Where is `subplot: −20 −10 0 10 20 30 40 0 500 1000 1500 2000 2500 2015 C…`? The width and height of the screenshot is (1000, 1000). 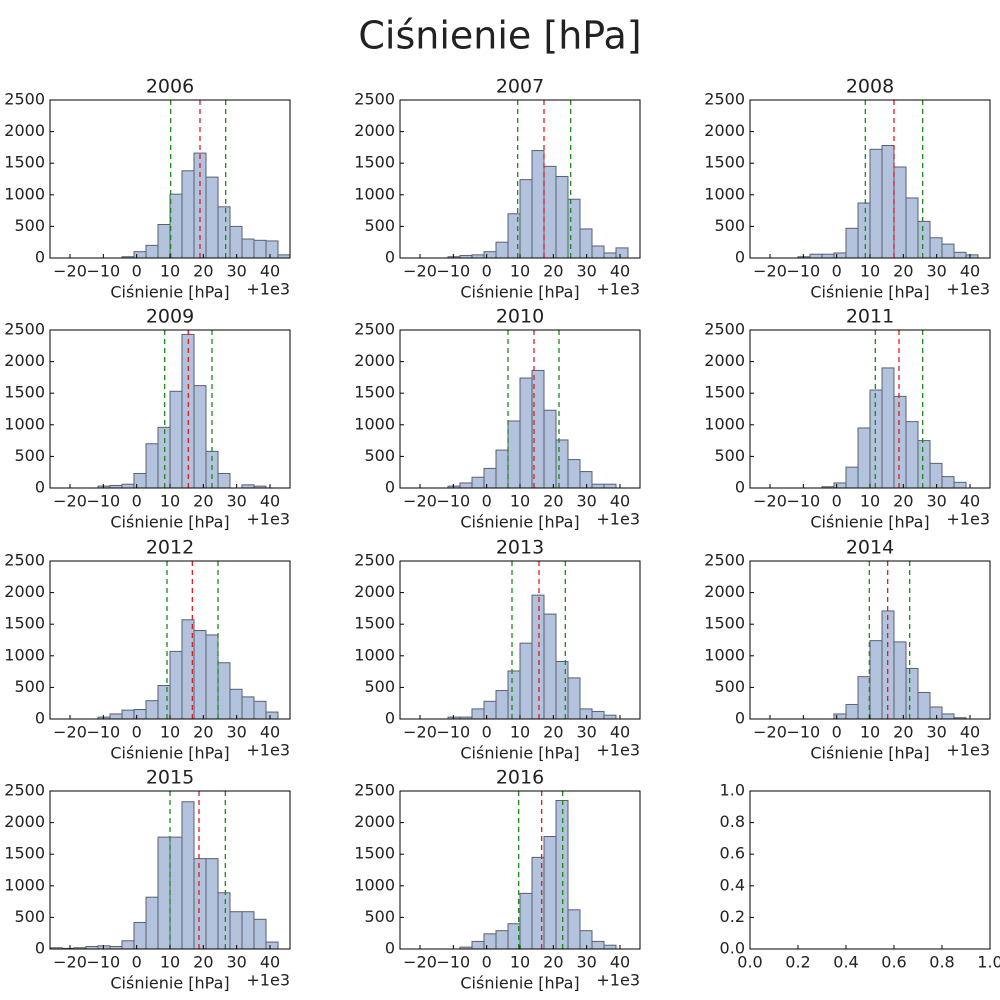
subplot: −20 −10 0 10 20 30 40 0 500 1000 1500 2000 2500 2015 C… is located at coordinates (147, 880).